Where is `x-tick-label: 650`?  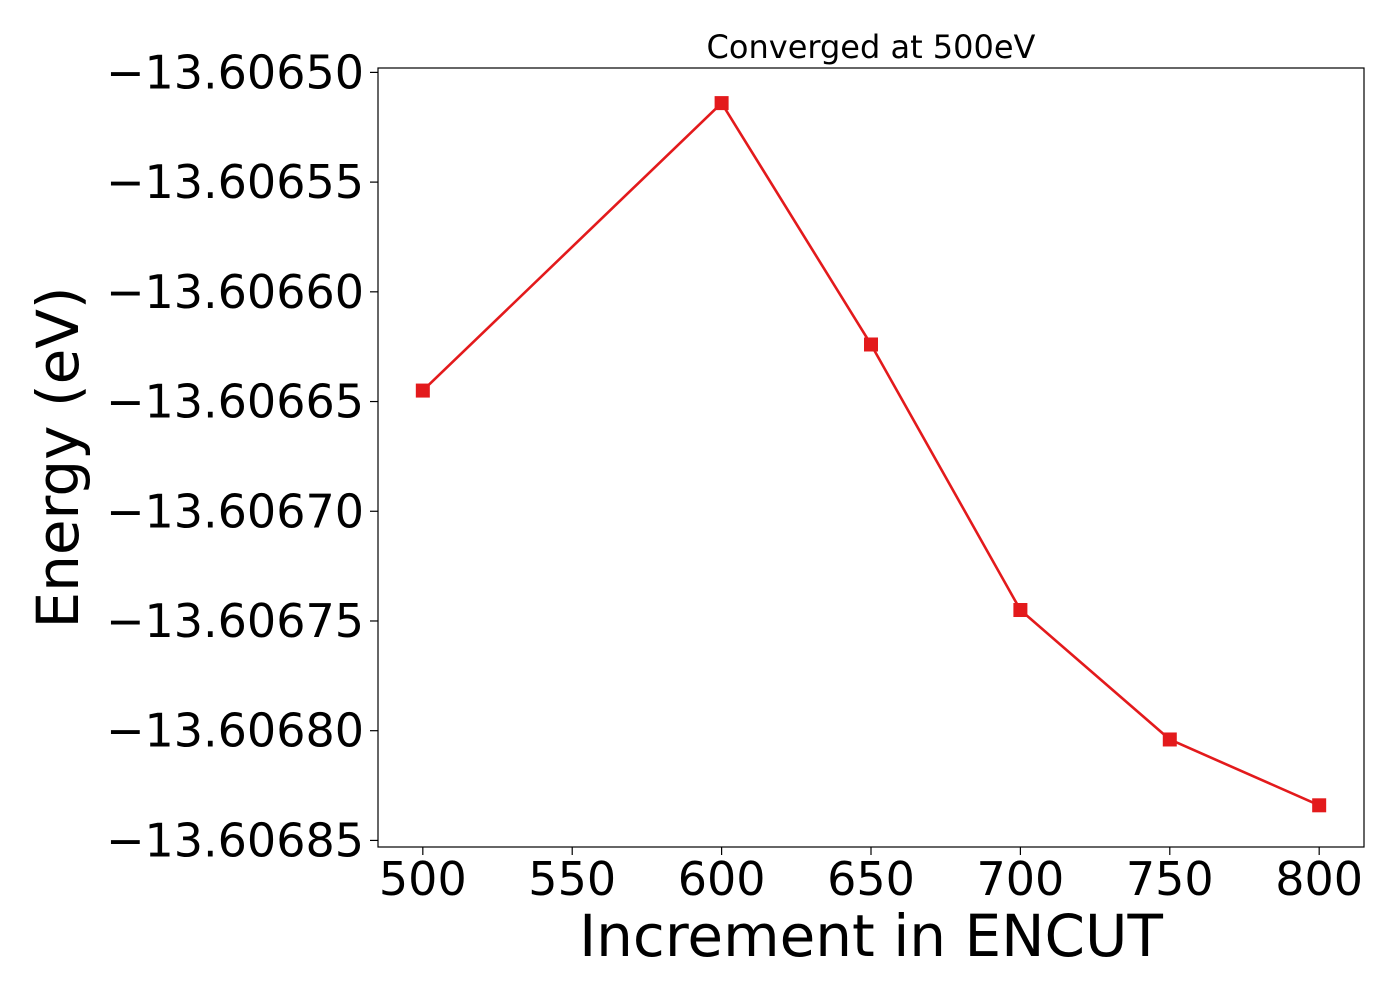 x-tick-label: 650 is located at coordinates (871, 879).